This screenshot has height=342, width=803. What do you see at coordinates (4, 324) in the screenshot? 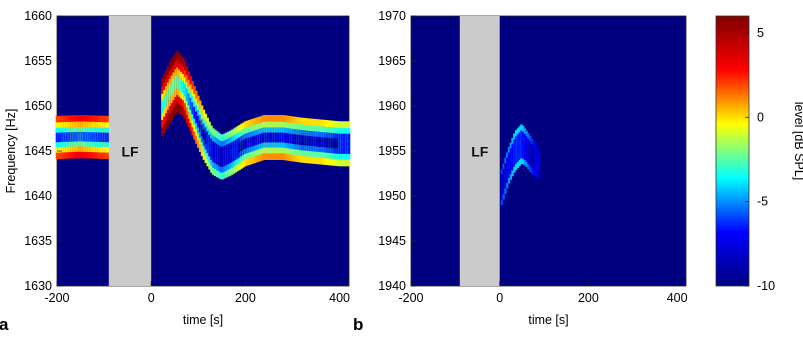
I see `panel-a-letter: a` at bounding box center [4, 324].